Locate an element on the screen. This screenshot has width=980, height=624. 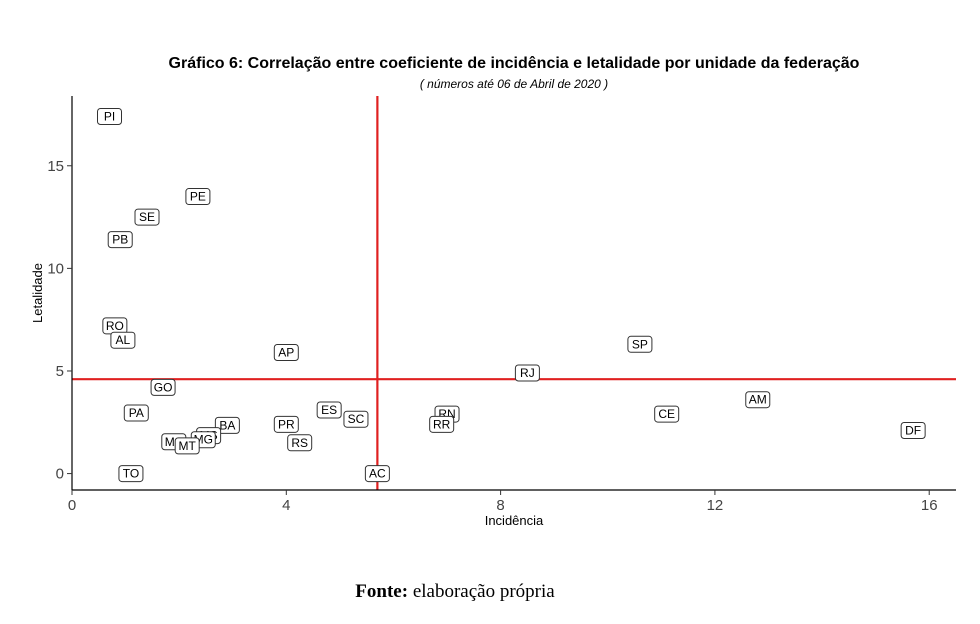
point-label: TO is located at coordinates (131, 474).